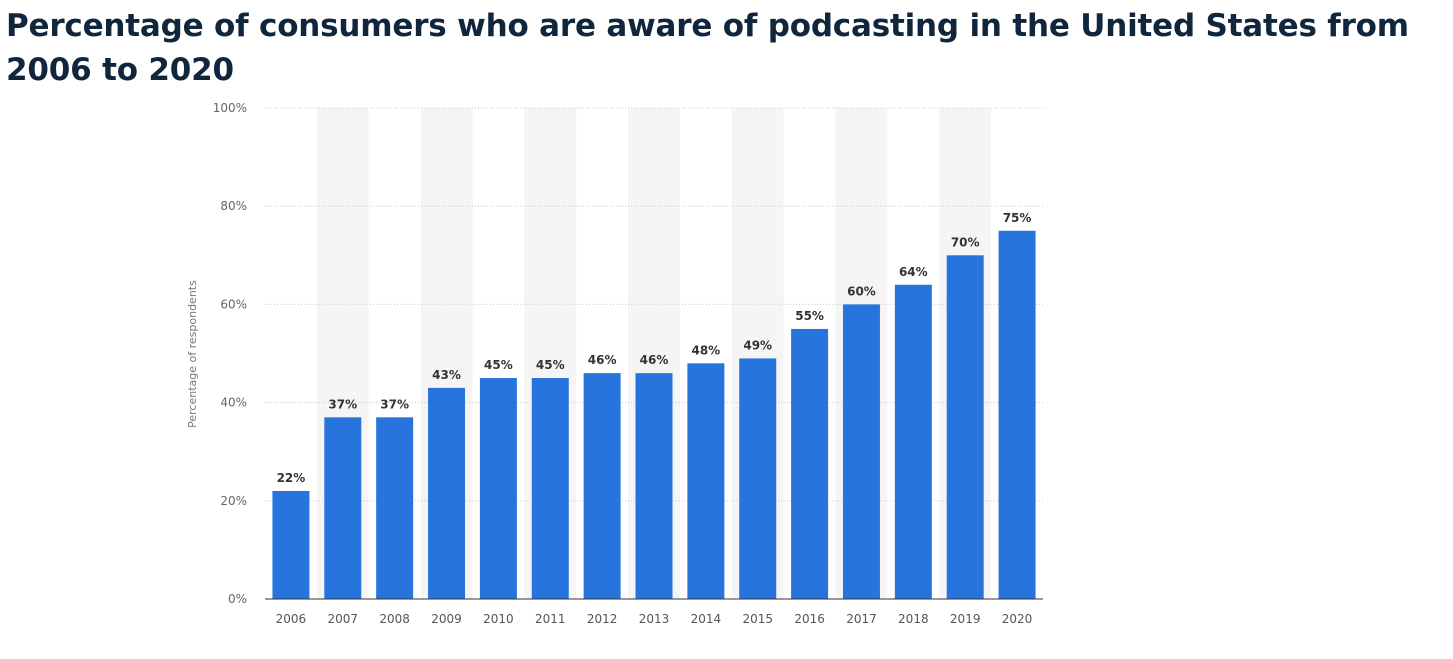 This screenshot has height=659, width=1453. Describe the element at coordinates (343, 508) in the screenshot. I see `bar-2007` at that location.